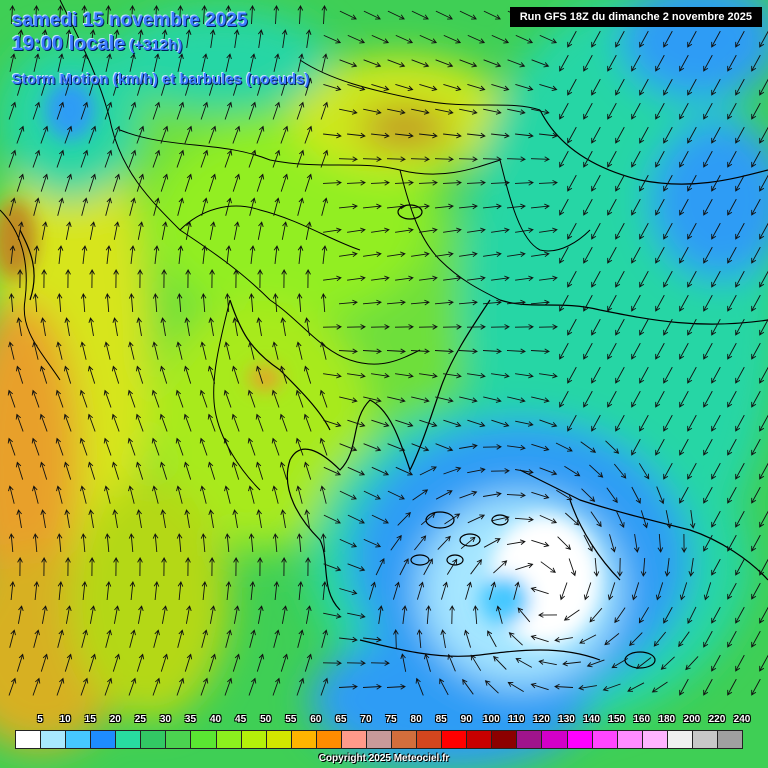  Describe the element at coordinates (353, 739) in the screenshot. I see `legend-swatch` at that location.